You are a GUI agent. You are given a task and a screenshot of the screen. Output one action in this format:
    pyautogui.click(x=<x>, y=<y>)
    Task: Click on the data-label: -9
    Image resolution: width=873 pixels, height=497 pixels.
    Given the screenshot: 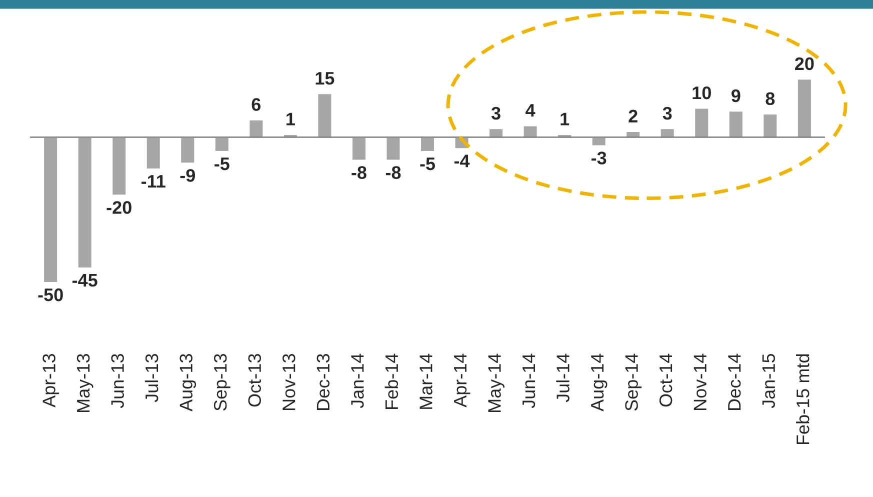 What is the action you would take?
    pyautogui.click(x=187, y=175)
    